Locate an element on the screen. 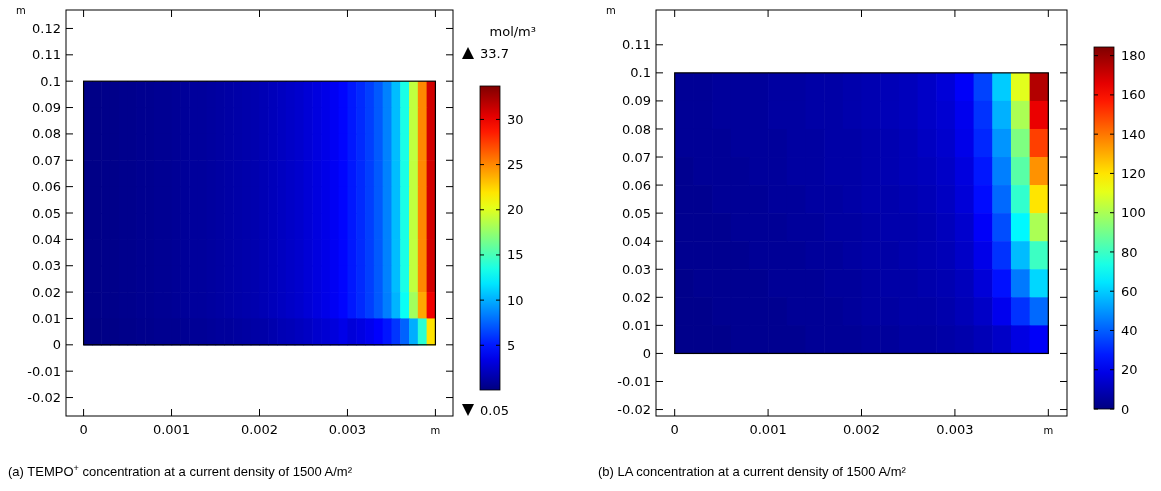  color-bar-label: 0 is located at coordinates (1125, 409).